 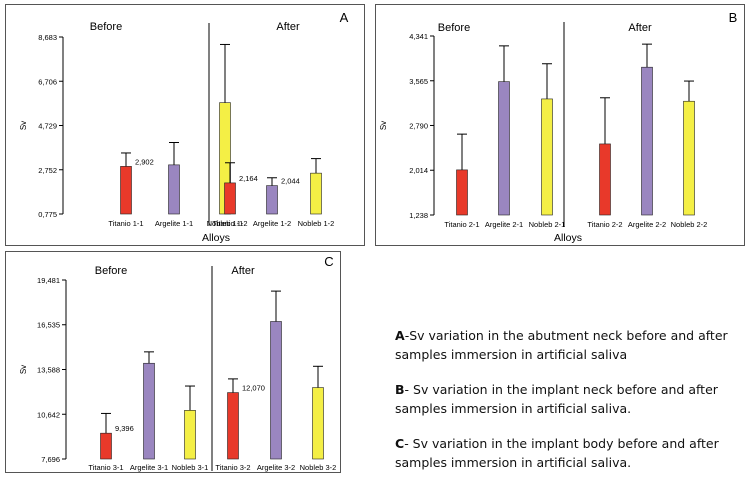 What do you see at coordinates (105, 467) in the screenshot?
I see `category-label: Titanio 3-1` at bounding box center [105, 467].